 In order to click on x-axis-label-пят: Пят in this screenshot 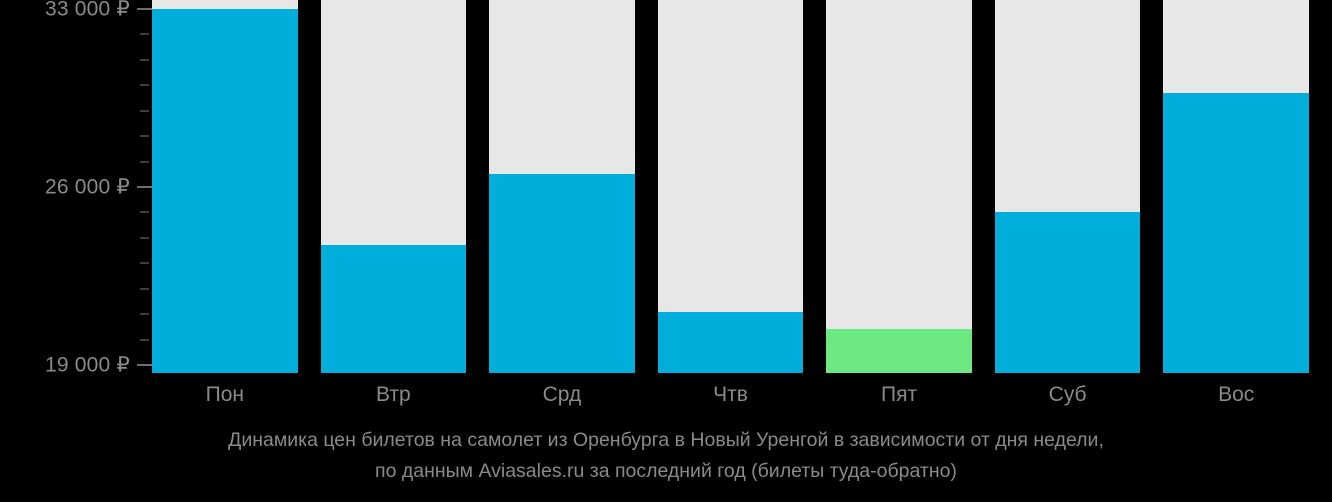, I will do `click(899, 394)`.